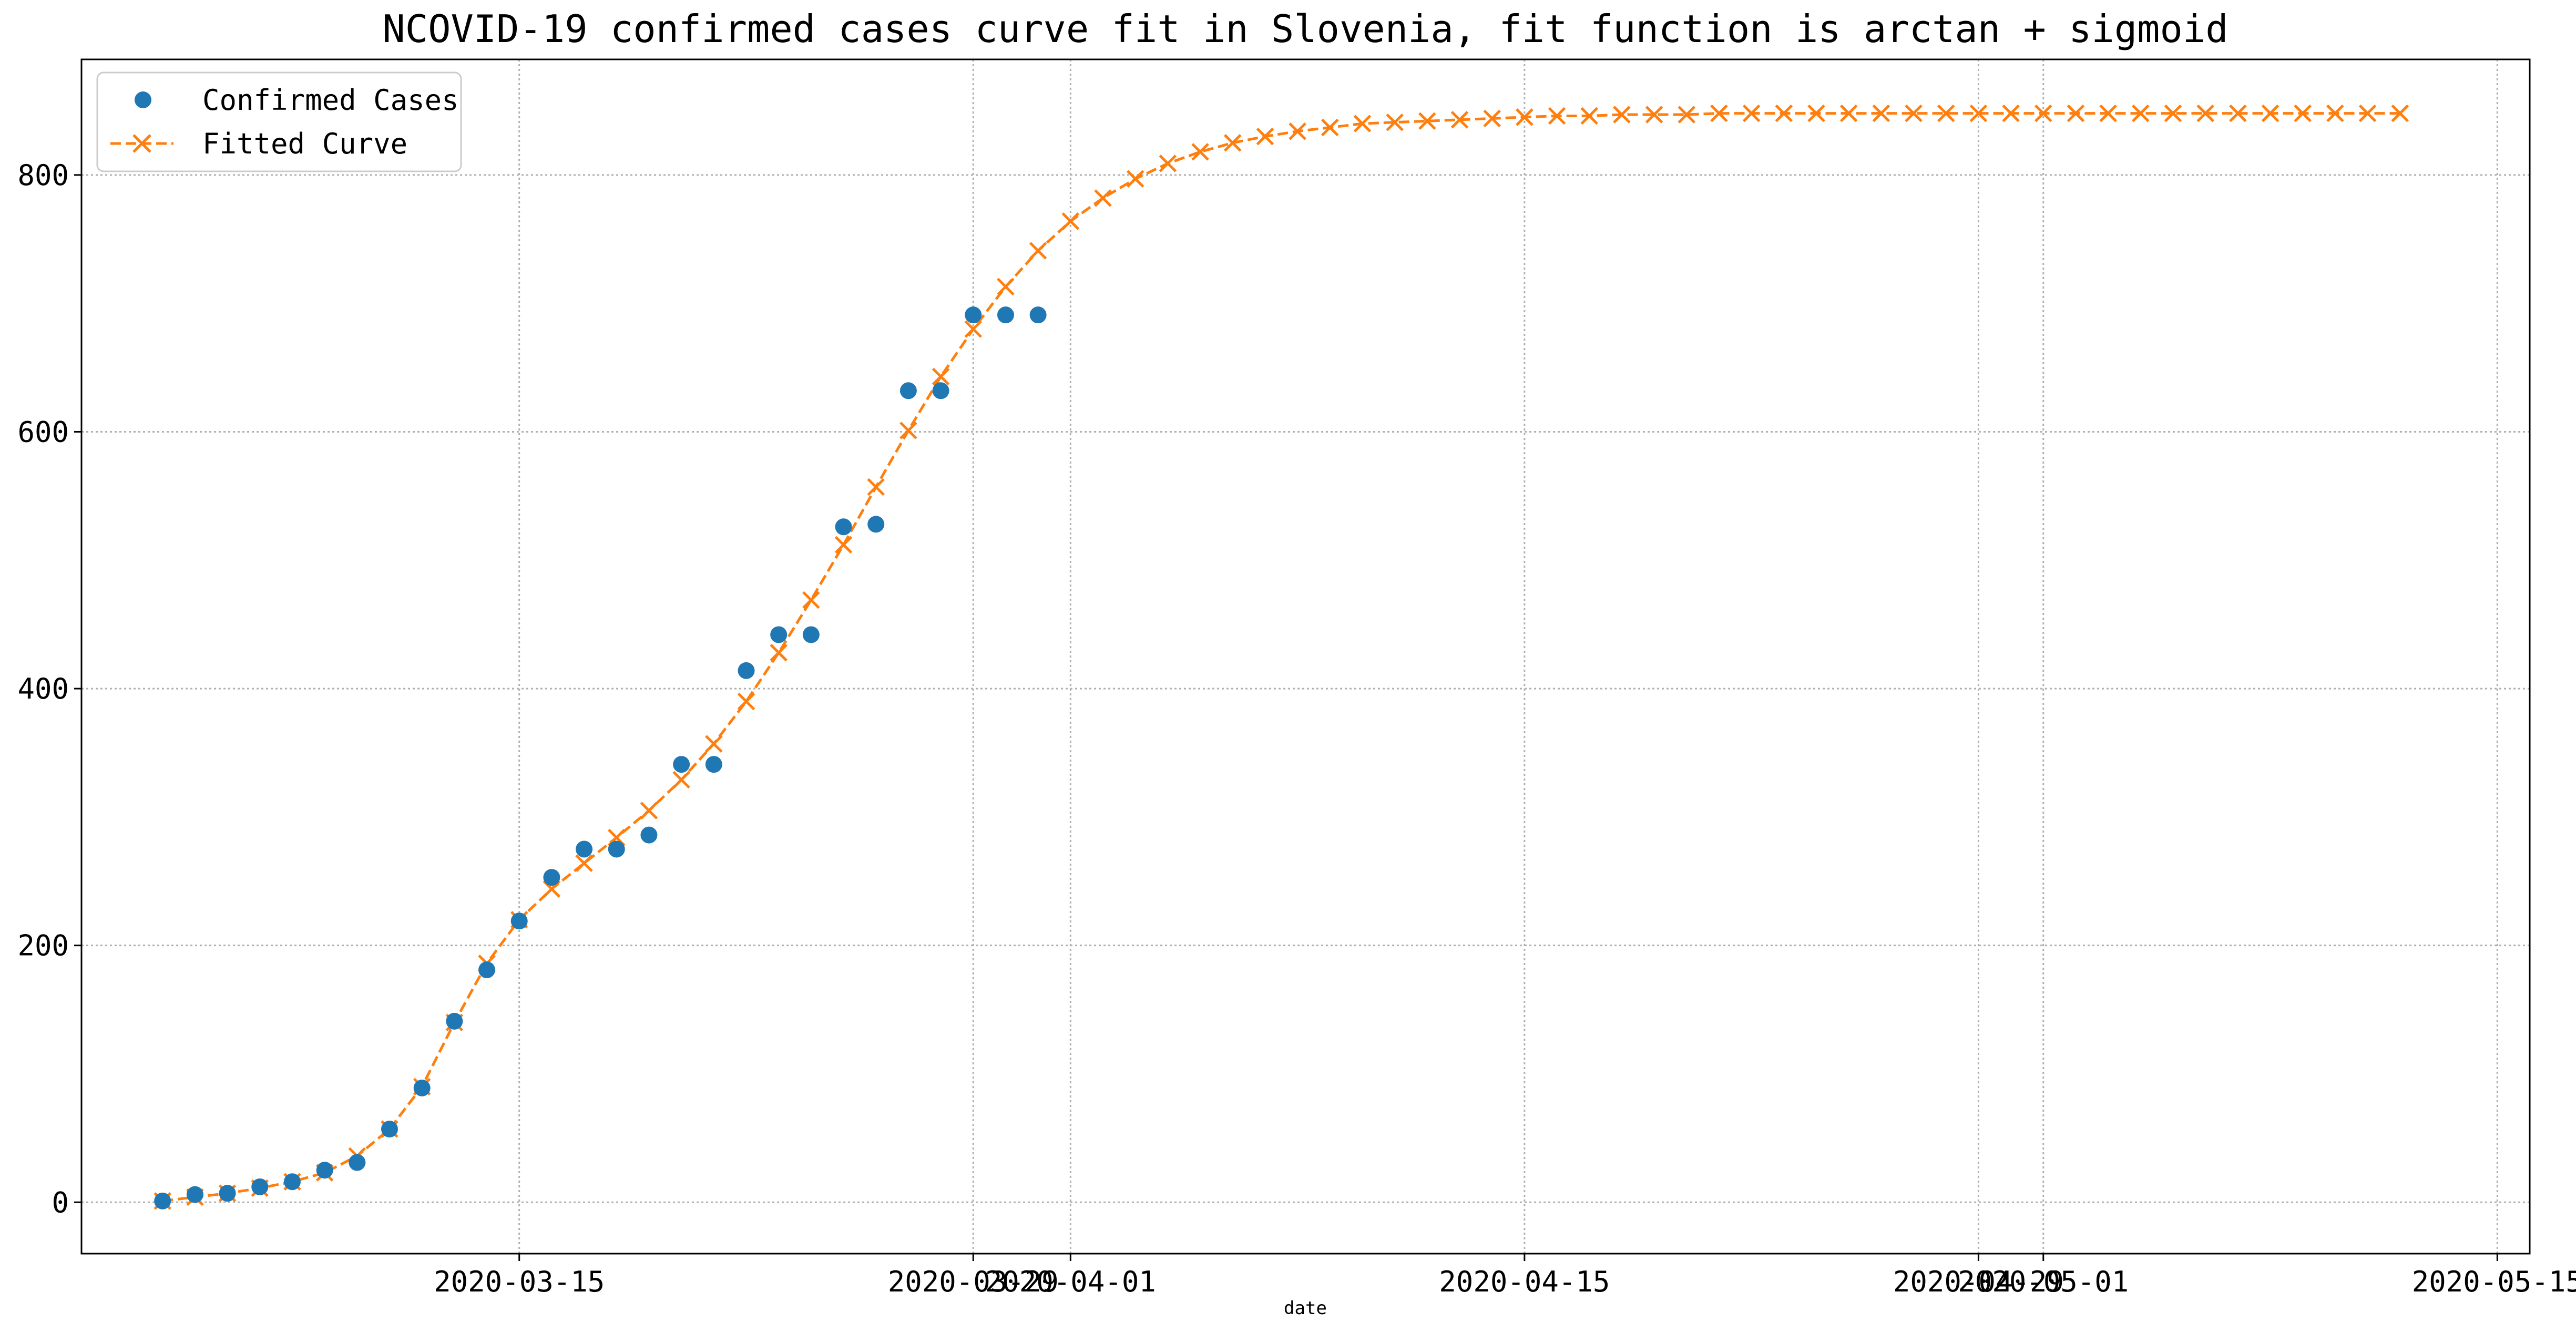 The height and width of the screenshot is (1333, 2576). I want to click on y-tick-label: 400, so click(43, 688).